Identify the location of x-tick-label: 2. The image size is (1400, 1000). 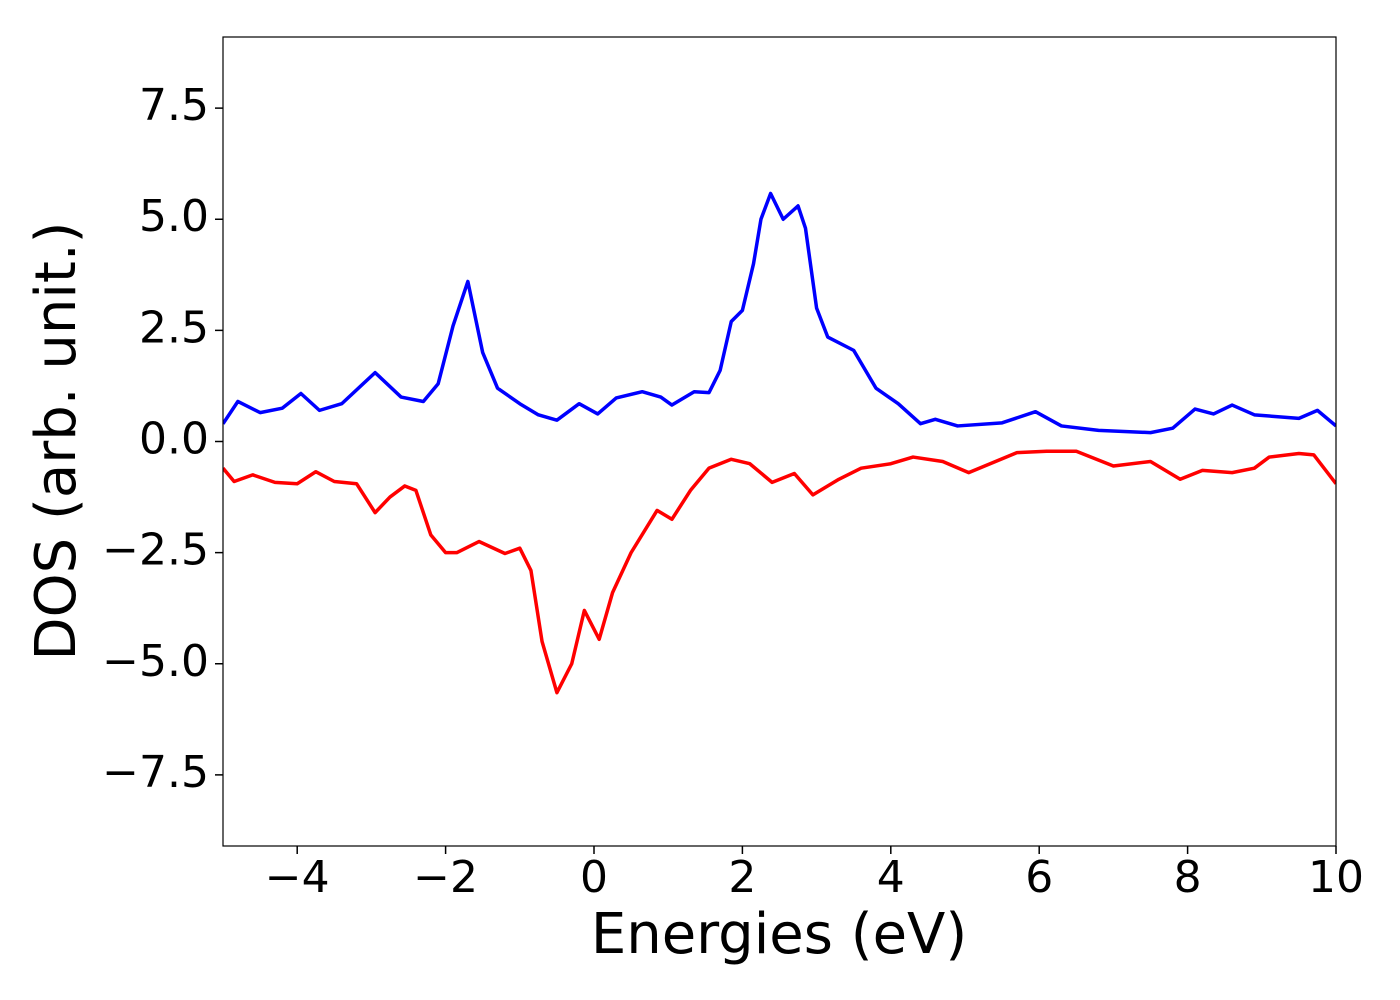
(742, 877).